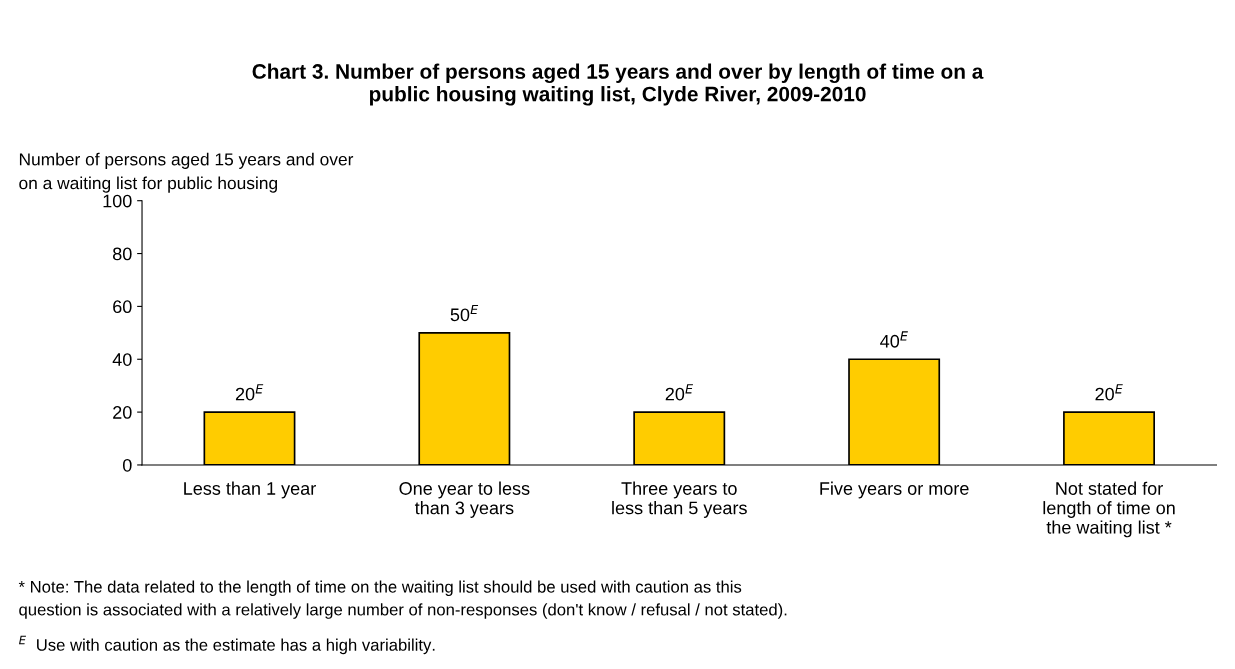 Image resolution: width=1235 pixels, height=669 pixels. Describe the element at coordinates (186, 172) in the screenshot. I see `y-axis-title: Number of persons aged 15 years and over on a waiting list for public housing` at that location.